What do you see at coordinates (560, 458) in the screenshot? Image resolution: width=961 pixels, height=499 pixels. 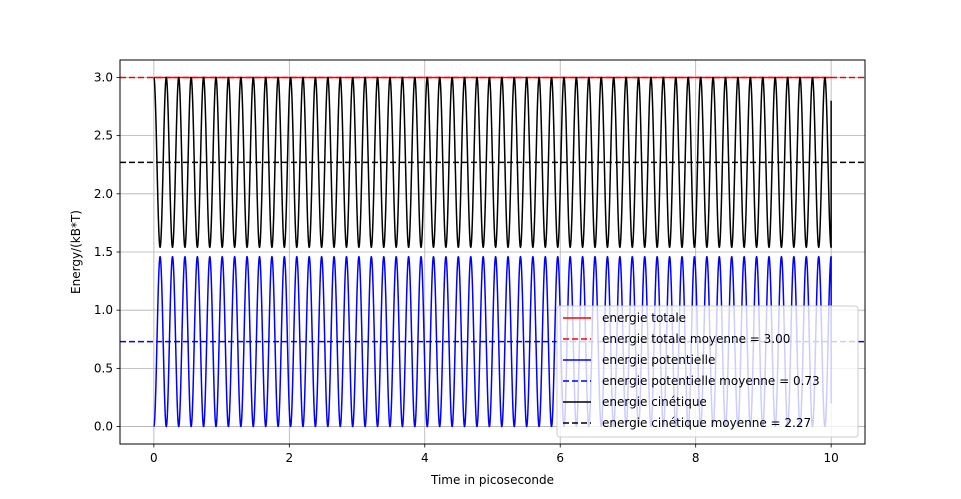 I see `x-tick-label: 6` at bounding box center [560, 458].